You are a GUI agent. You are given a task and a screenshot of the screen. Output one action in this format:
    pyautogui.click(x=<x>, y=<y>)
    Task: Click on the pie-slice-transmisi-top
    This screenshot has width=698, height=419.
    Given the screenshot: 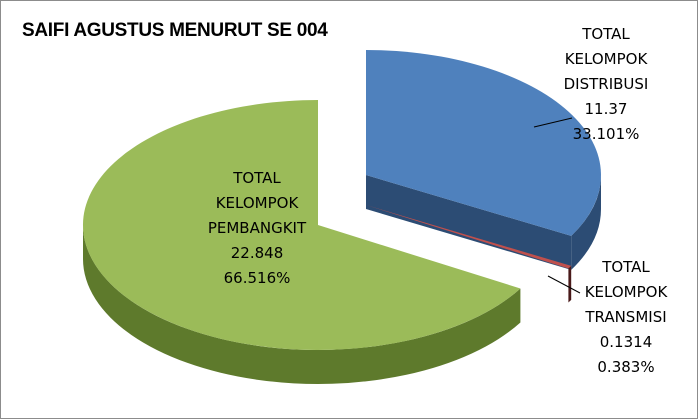 What is the action you would take?
    pyautogui.click(x=469, y=237)
    